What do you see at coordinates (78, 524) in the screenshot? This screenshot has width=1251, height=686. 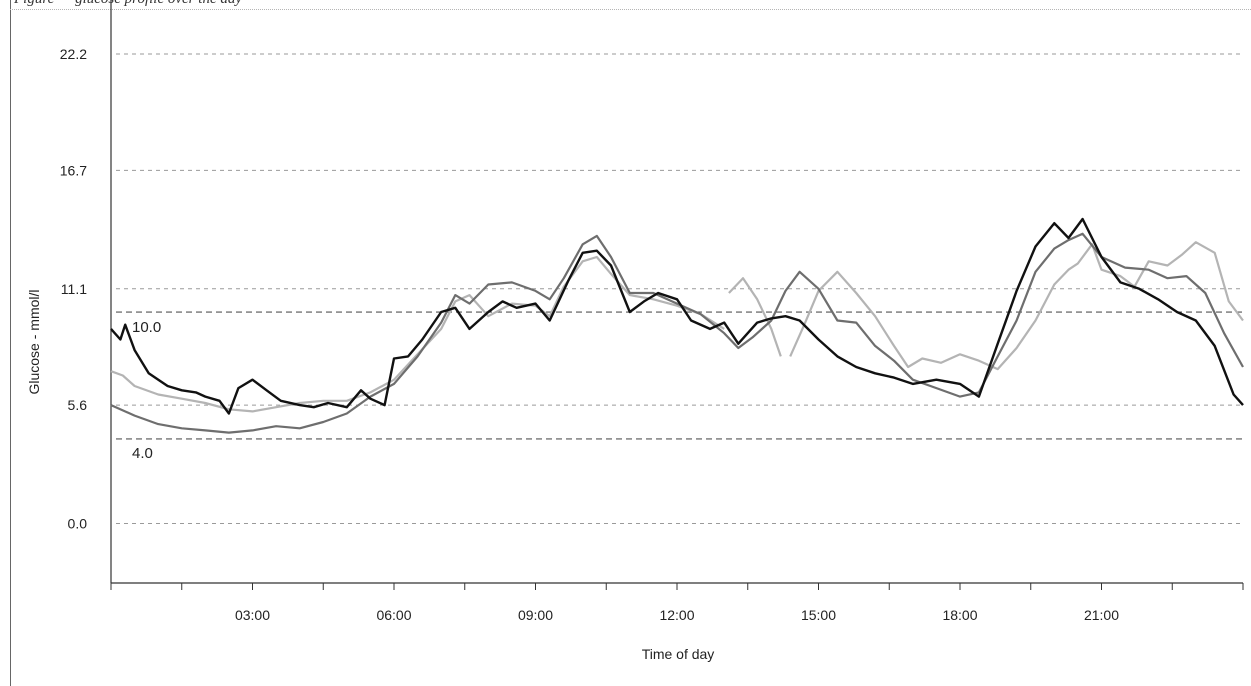 I see `y-tick-label: 0.0` at bounding box center [78, 524].